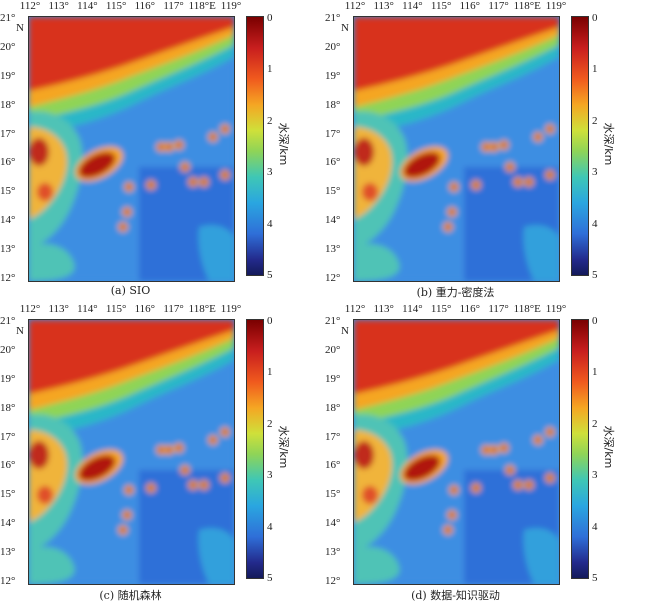  What do you see at coordinates (255, 449) in the screenshot?
I see `depth-colorbar` at bounding box center [255, 449].